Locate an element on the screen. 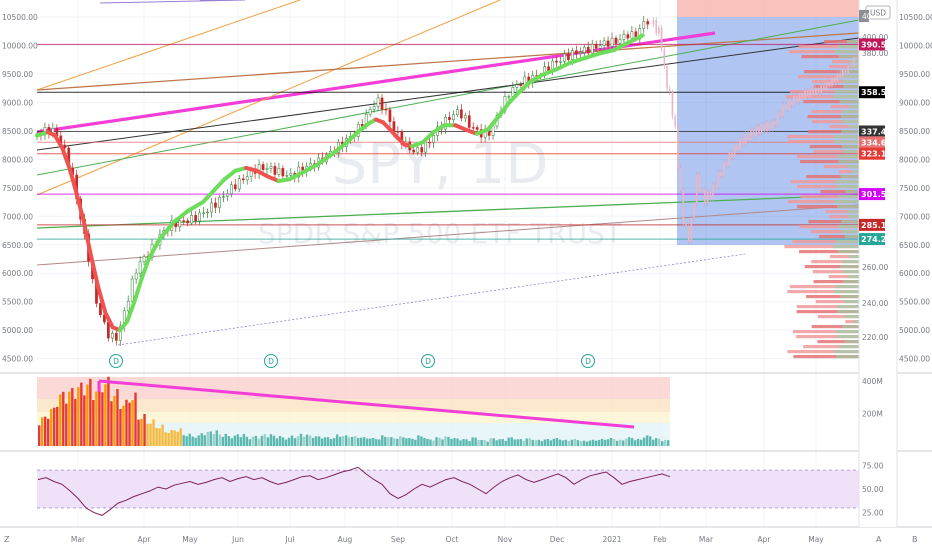 The image size is (932, 554). price-level-label: 301.55 is located at coordinates (876, 194).